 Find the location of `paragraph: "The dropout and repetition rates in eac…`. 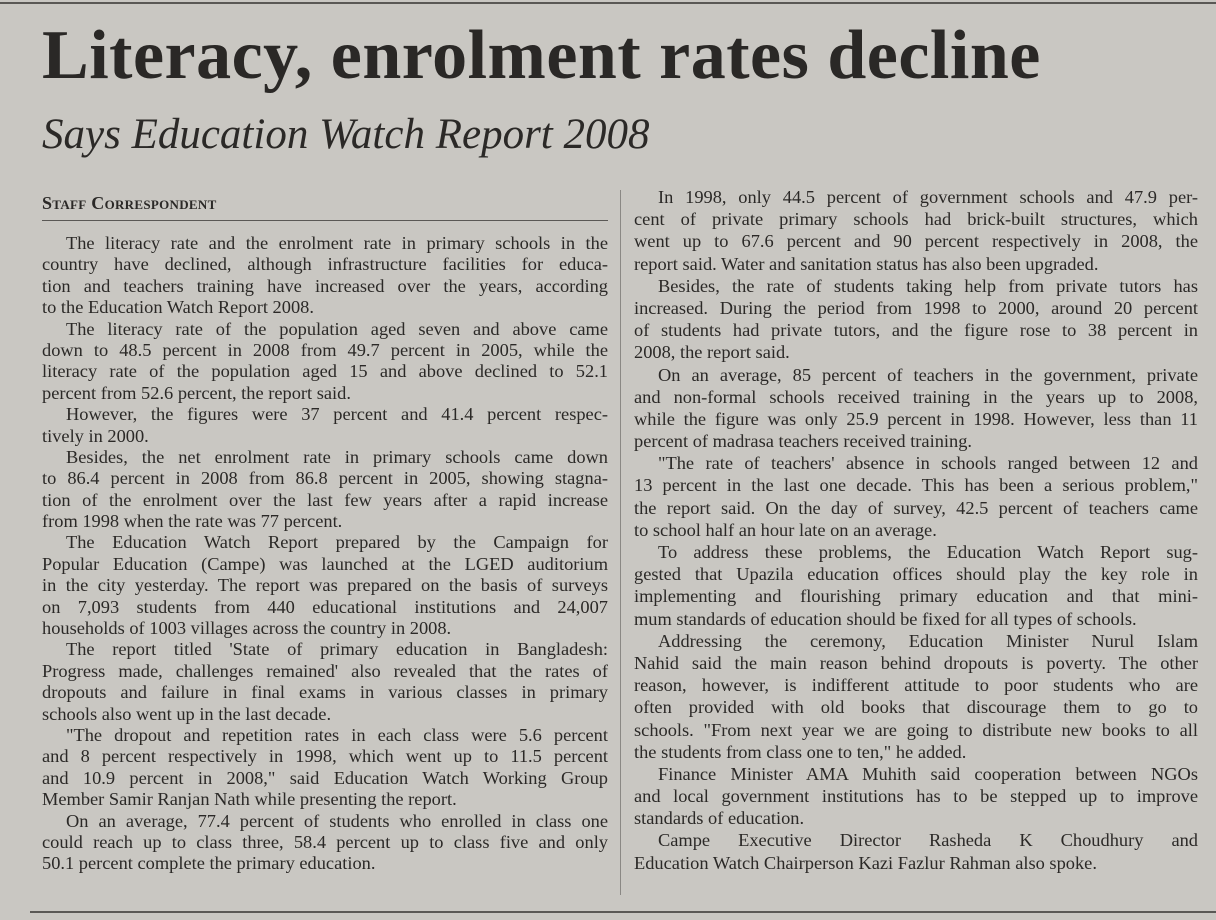

paragraph: "The dropout and repetition rates in eac… is located at coordinates (325, 768).